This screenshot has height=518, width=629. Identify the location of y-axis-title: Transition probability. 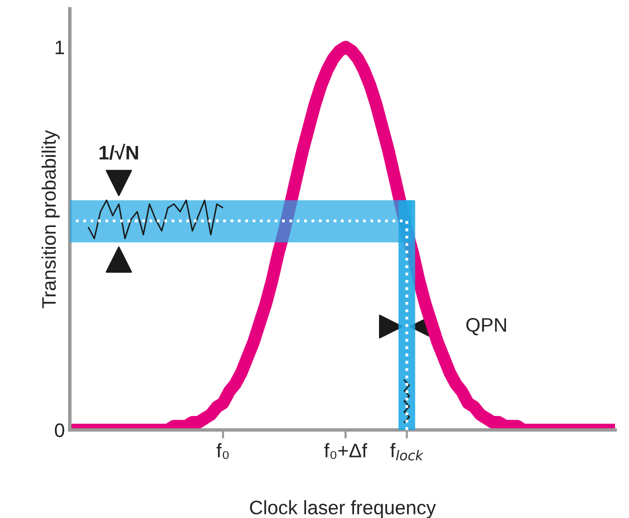
(51, 219).